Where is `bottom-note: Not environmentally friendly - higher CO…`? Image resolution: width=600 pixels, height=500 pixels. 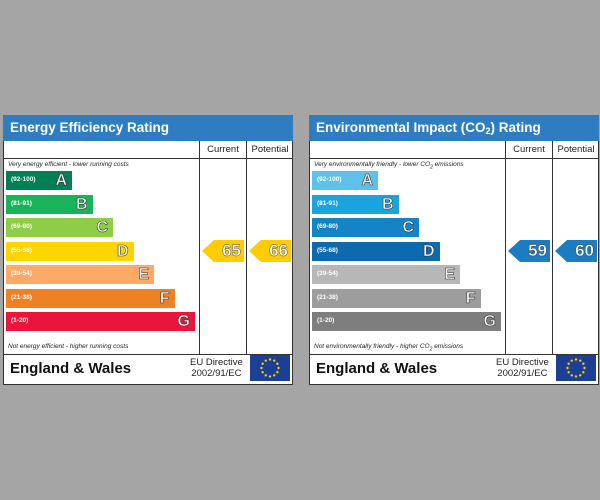
bottom-note: Not environmentally friendly - higher CO… is located at coordinates (389, 348).